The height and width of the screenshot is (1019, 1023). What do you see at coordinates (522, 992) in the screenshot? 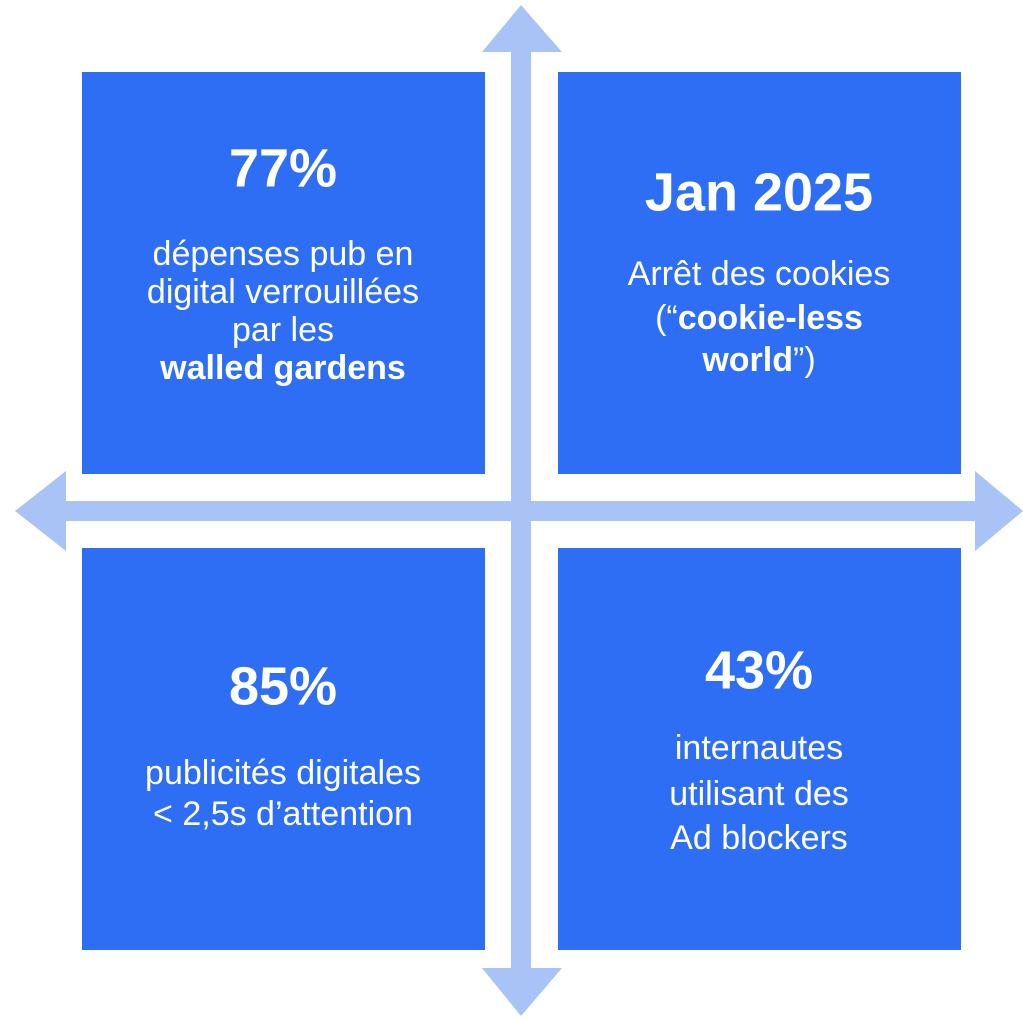
I see `arrow-down` at bounding box center [522, 992].